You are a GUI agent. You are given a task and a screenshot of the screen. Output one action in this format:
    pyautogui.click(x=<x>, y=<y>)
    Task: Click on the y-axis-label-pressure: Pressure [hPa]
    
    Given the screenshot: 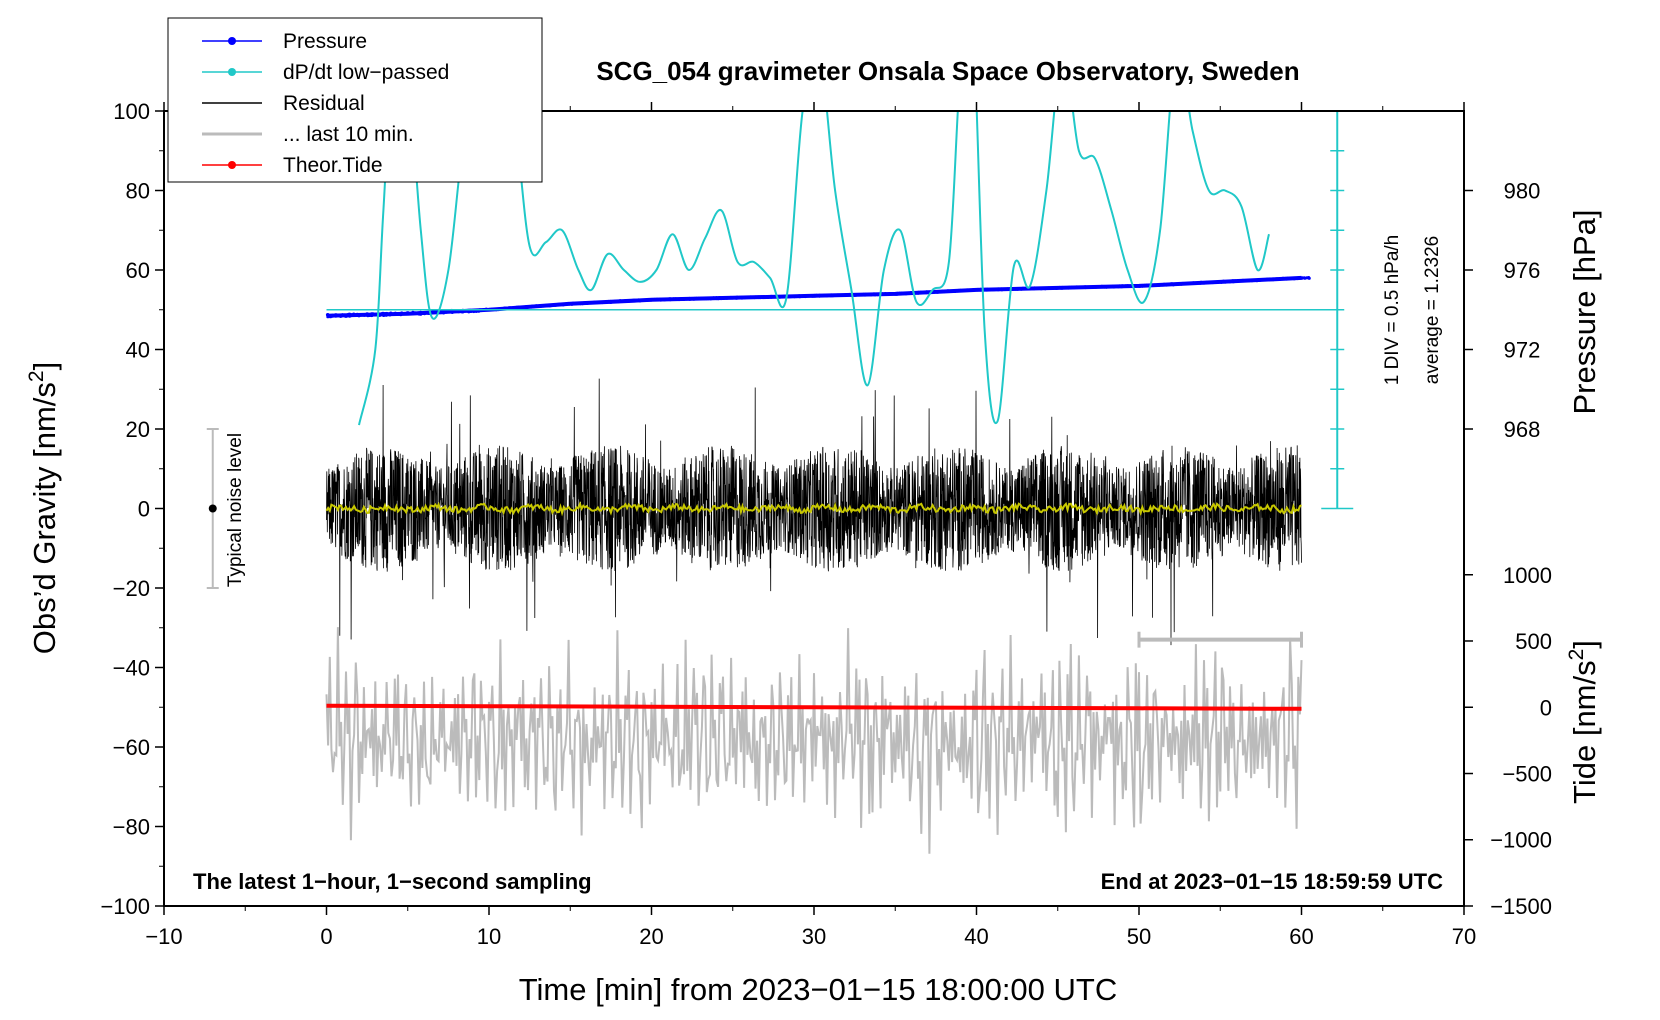 What is the action you would take?
    pyautogui.click(x=1584, y=311)
    